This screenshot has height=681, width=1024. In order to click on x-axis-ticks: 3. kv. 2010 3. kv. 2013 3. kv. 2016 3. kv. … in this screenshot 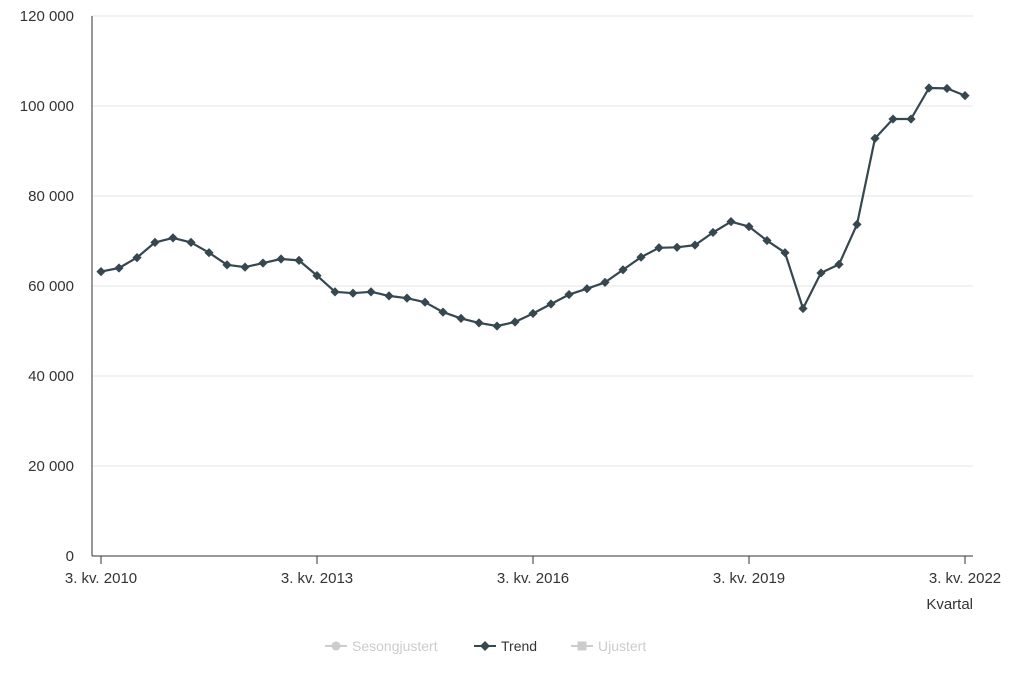, I will do `click(533, 571)`.